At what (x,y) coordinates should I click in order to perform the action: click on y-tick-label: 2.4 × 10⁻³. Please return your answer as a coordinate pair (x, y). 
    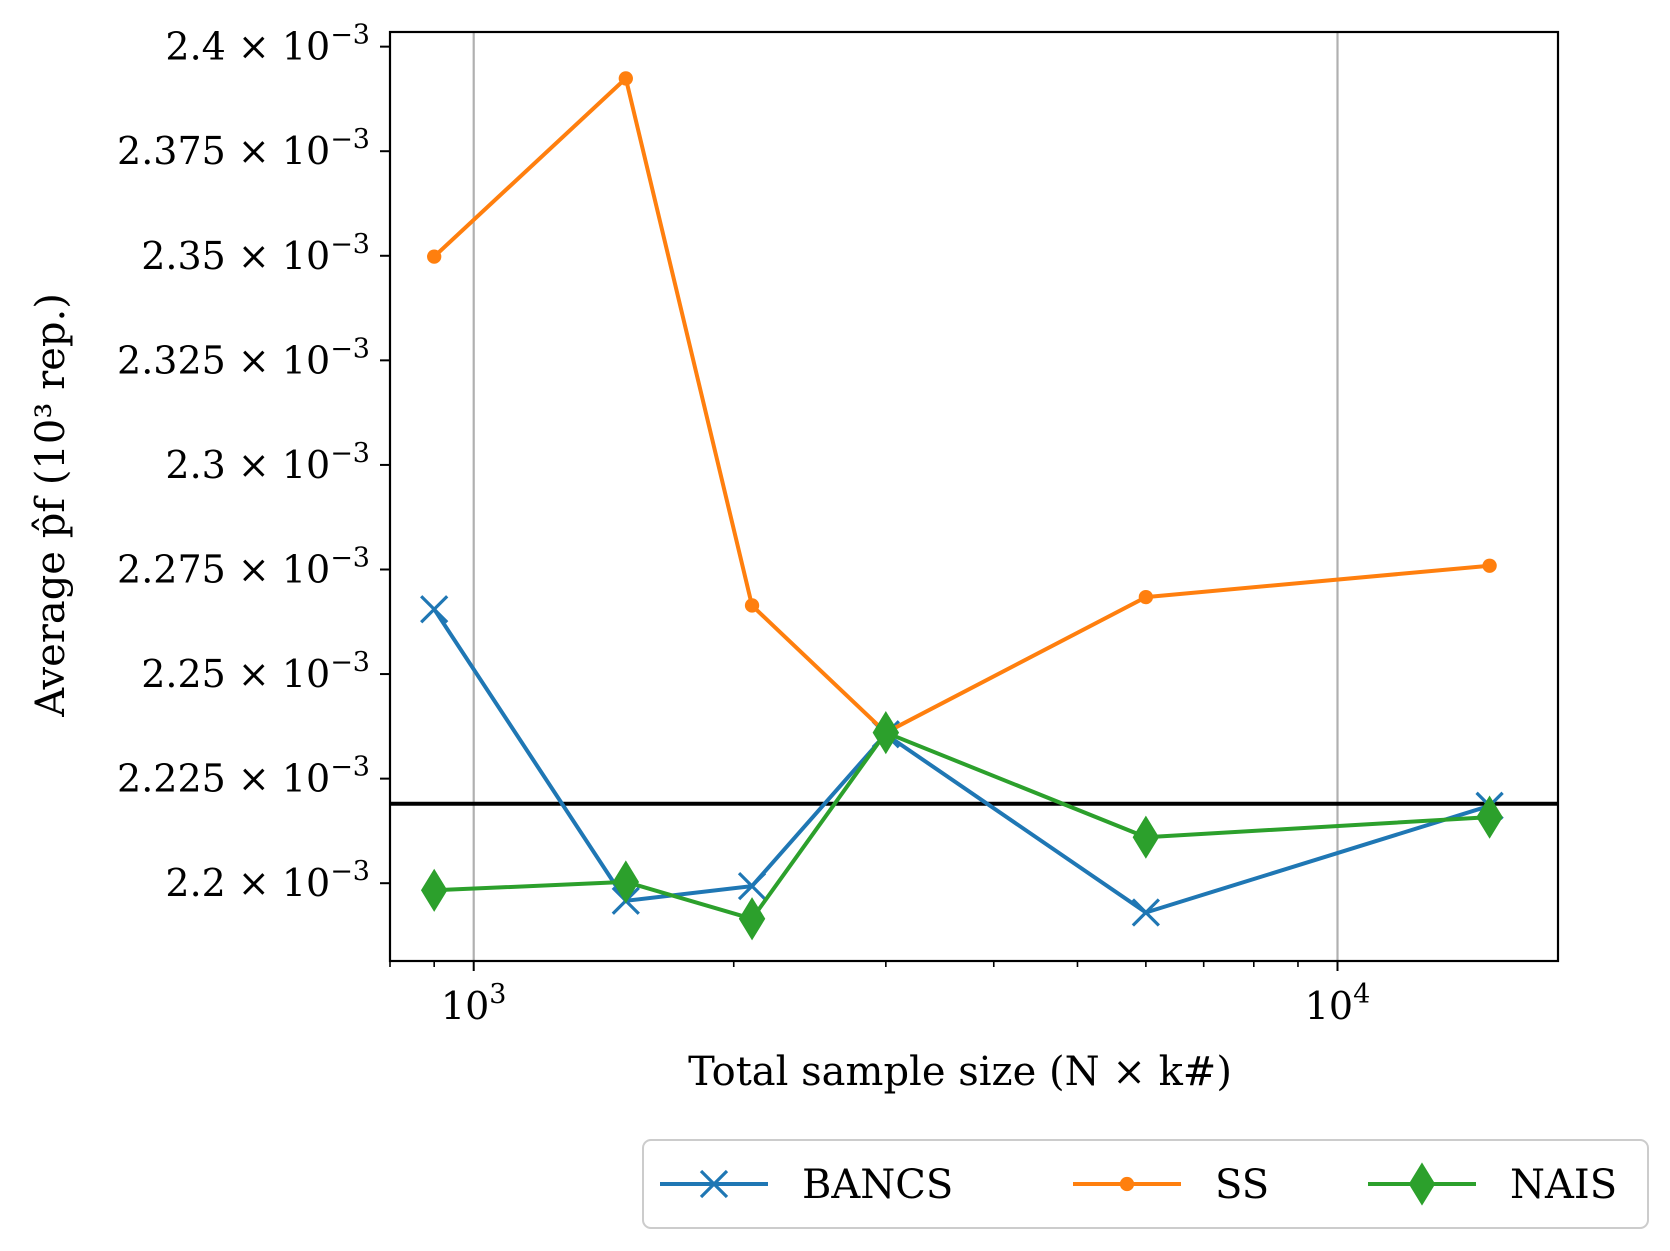
    Looking at the image, I should click on (267, 44).